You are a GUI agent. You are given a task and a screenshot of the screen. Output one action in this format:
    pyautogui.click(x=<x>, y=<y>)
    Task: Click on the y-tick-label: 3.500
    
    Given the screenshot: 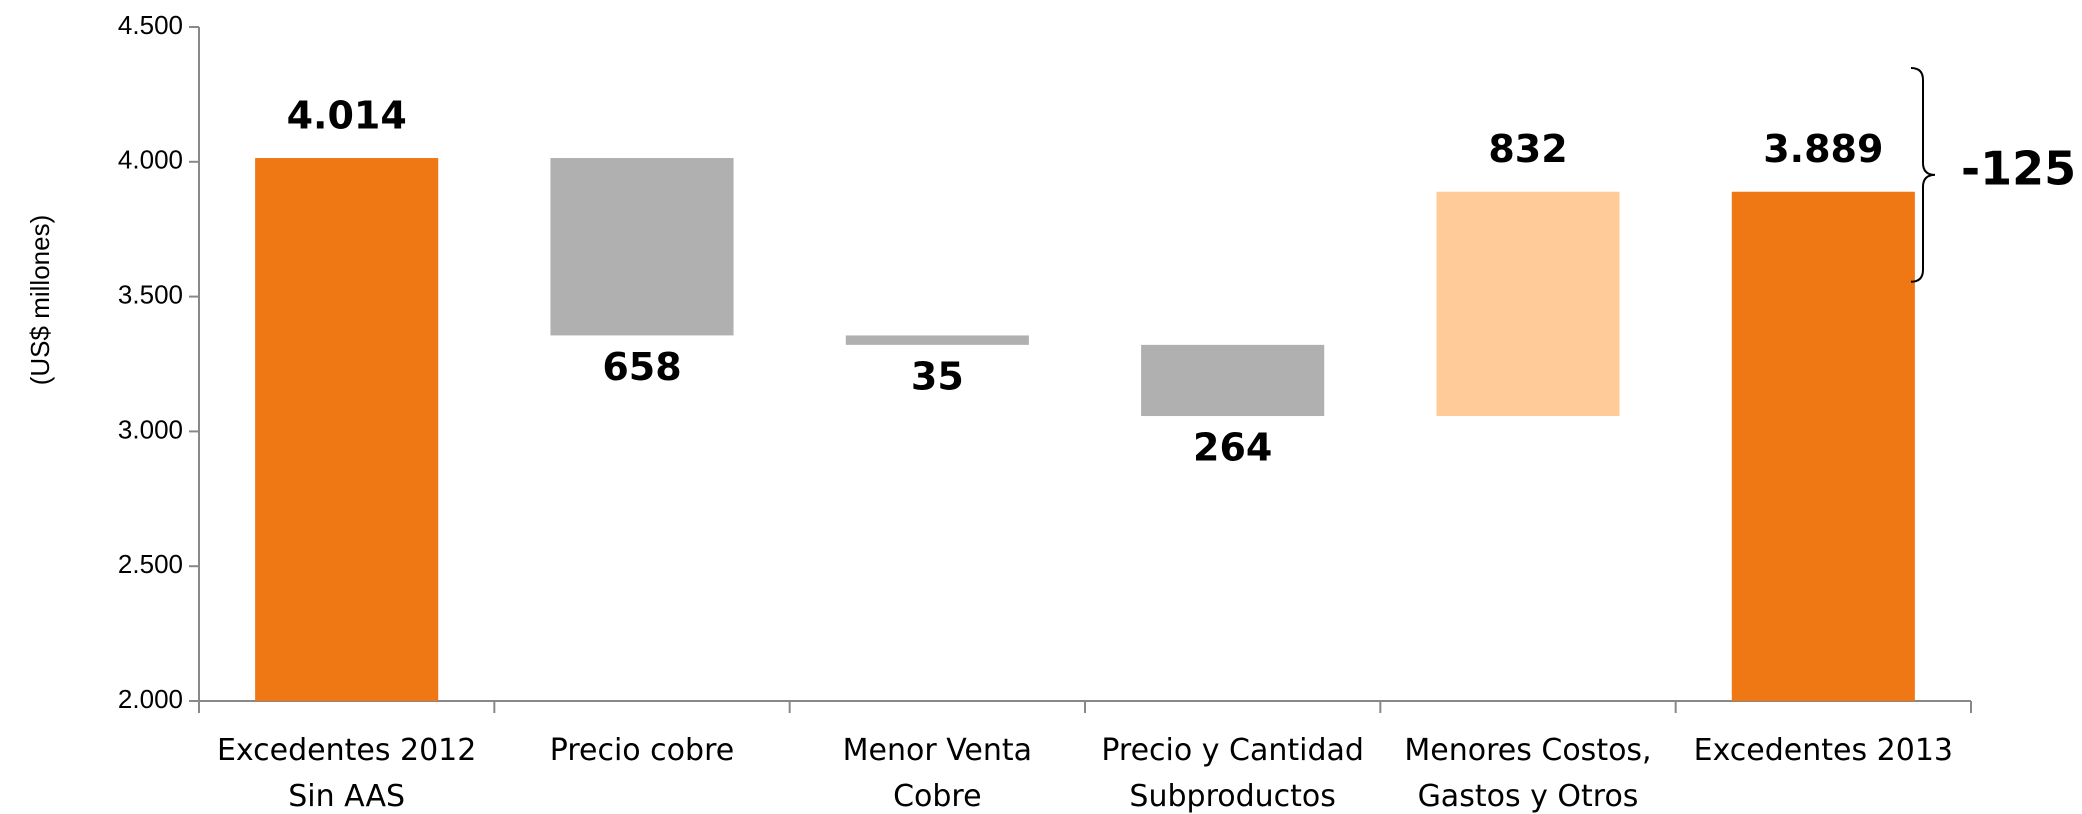 What is the action you would take?
    pyautogui.click(x=150, y=294)
    